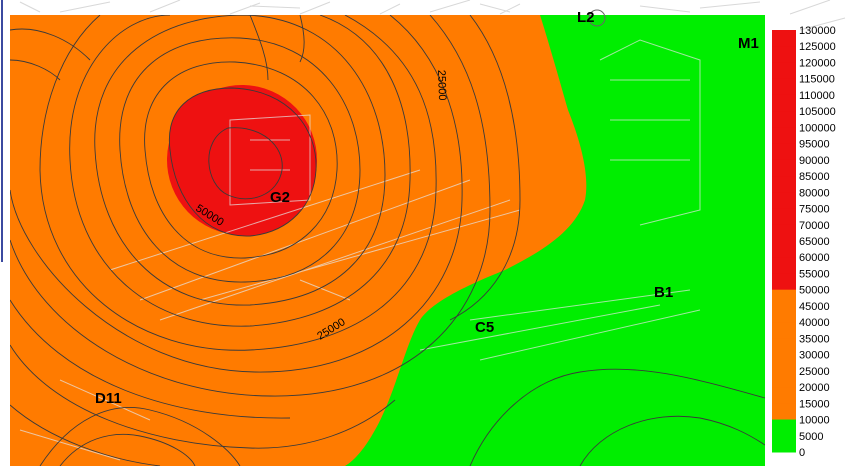 The height and width of the screenshot is (466, 849). Describe the element at coordinates (814, 258) in the screenshot. I see `legend-tick-label: 60000` at that location.